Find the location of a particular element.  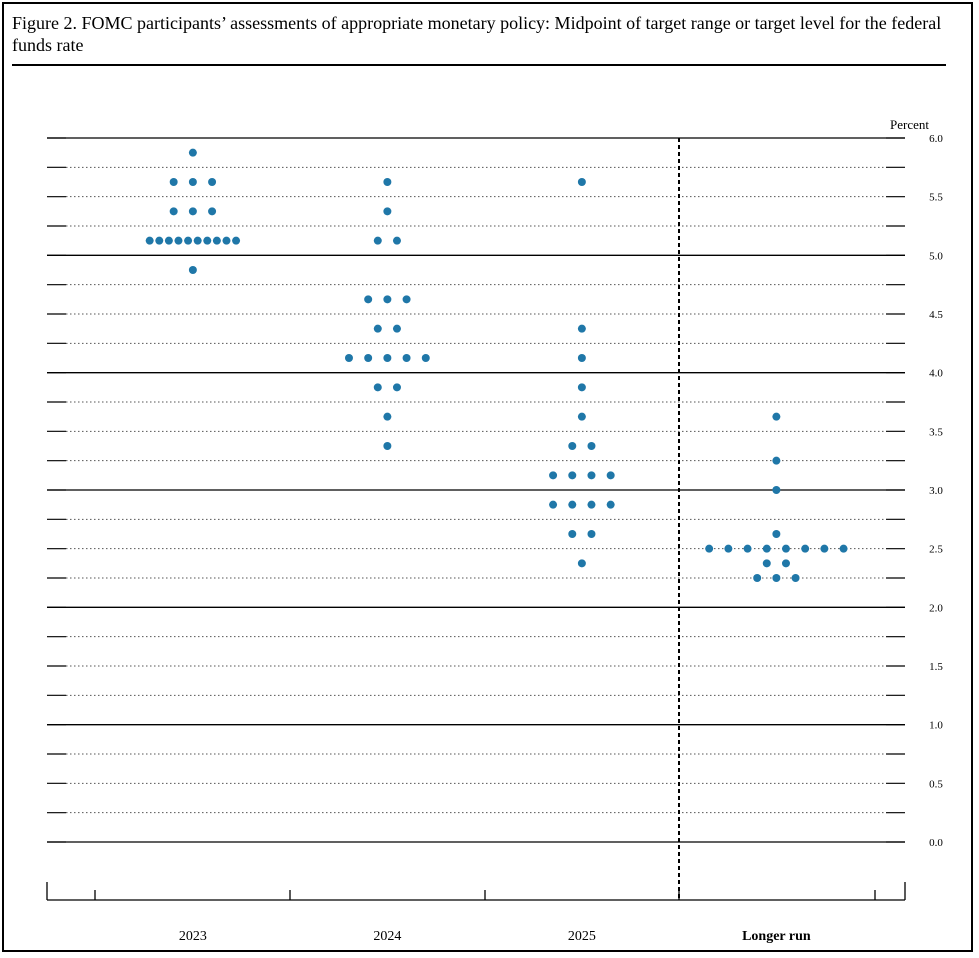

title-rule is located at coordinates (479, 65).